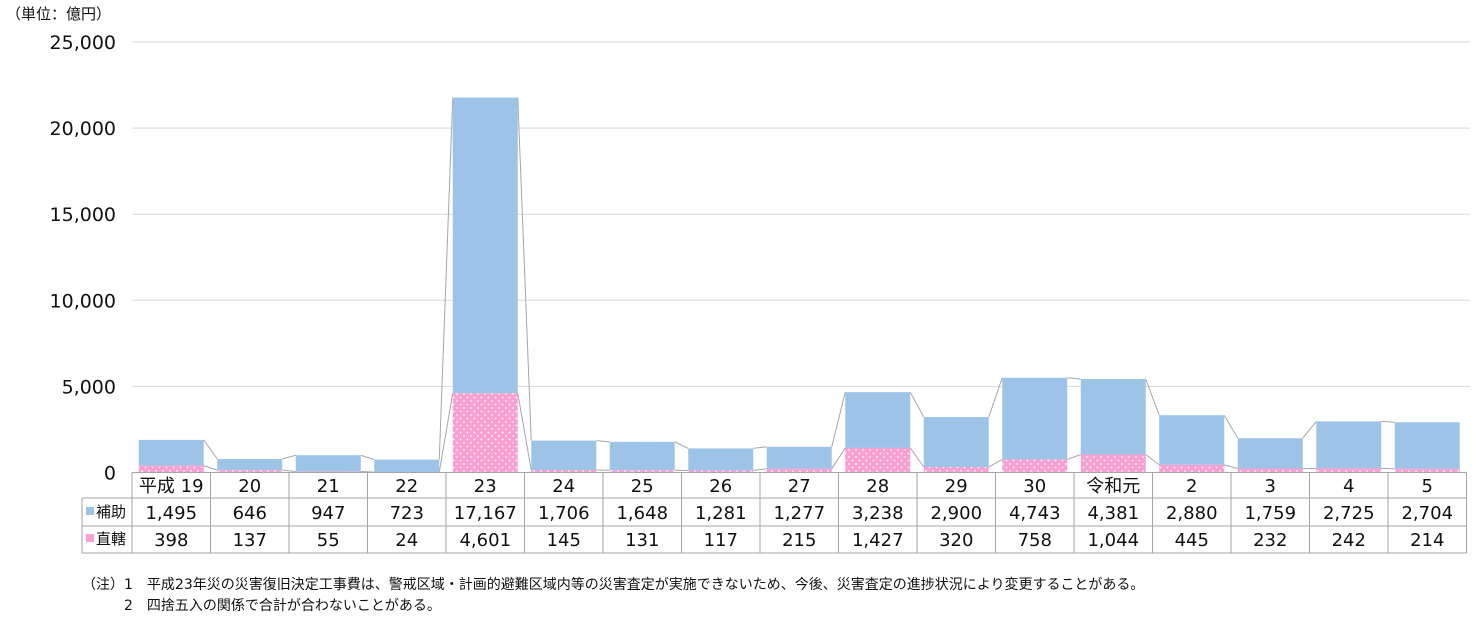 The height and width of the screenshot is (628, 1482). What do you see at coordinates (1113, 513) in the screenshot?
I see `table-cell: 4,381` at bounding box center [1113, 513].